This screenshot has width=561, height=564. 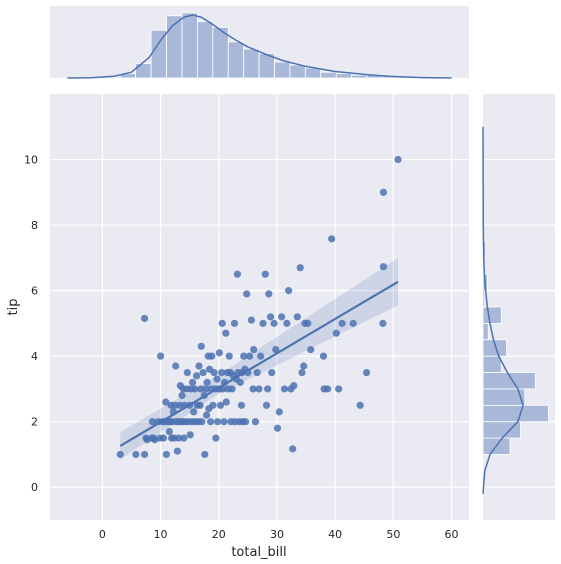 I want to click on marginal-y-histogram, so click(x=515, y=348).